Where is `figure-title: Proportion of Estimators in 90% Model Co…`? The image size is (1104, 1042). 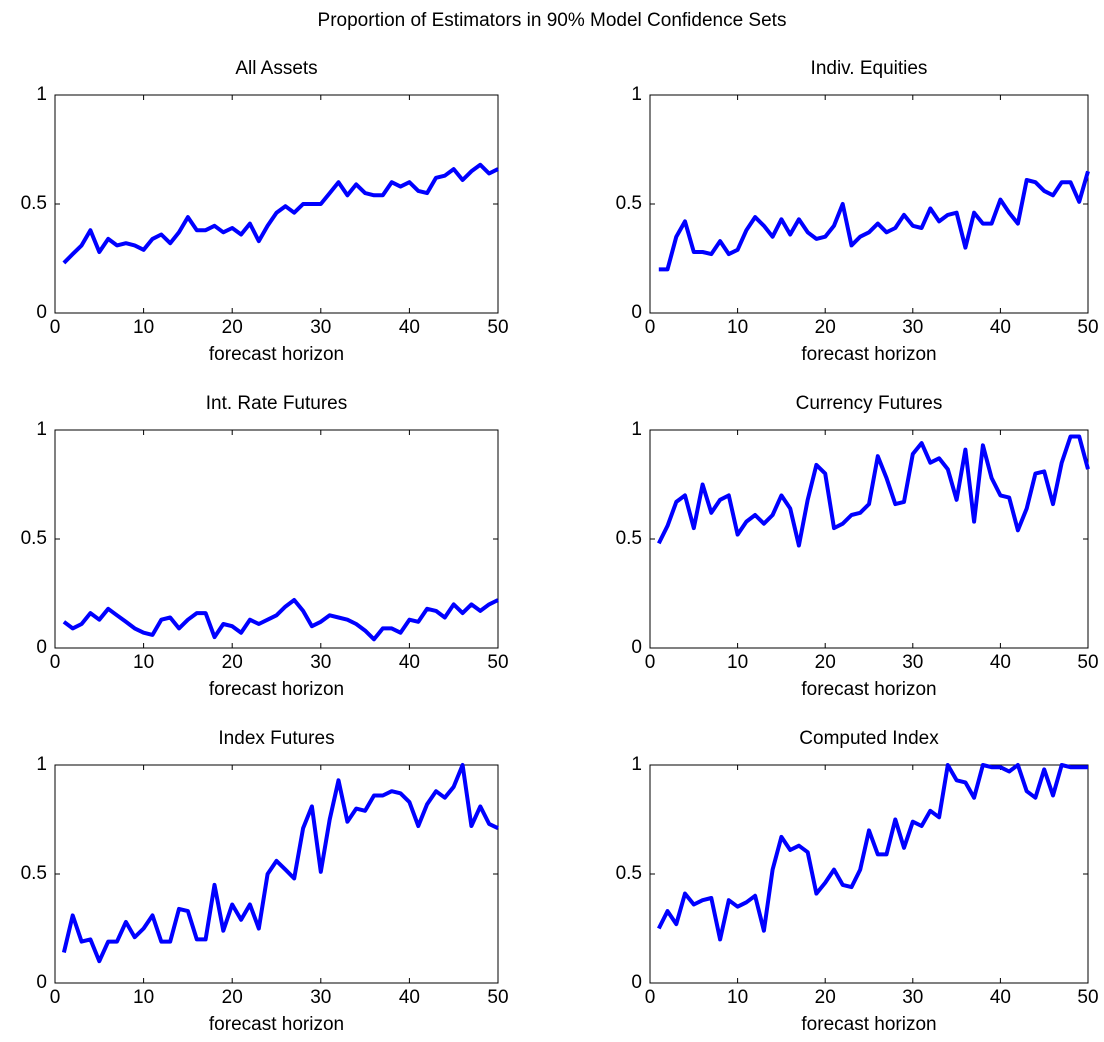
figure-title: Proportion of Estimators in 90% Model Co… is located at coordinates (552, 20).